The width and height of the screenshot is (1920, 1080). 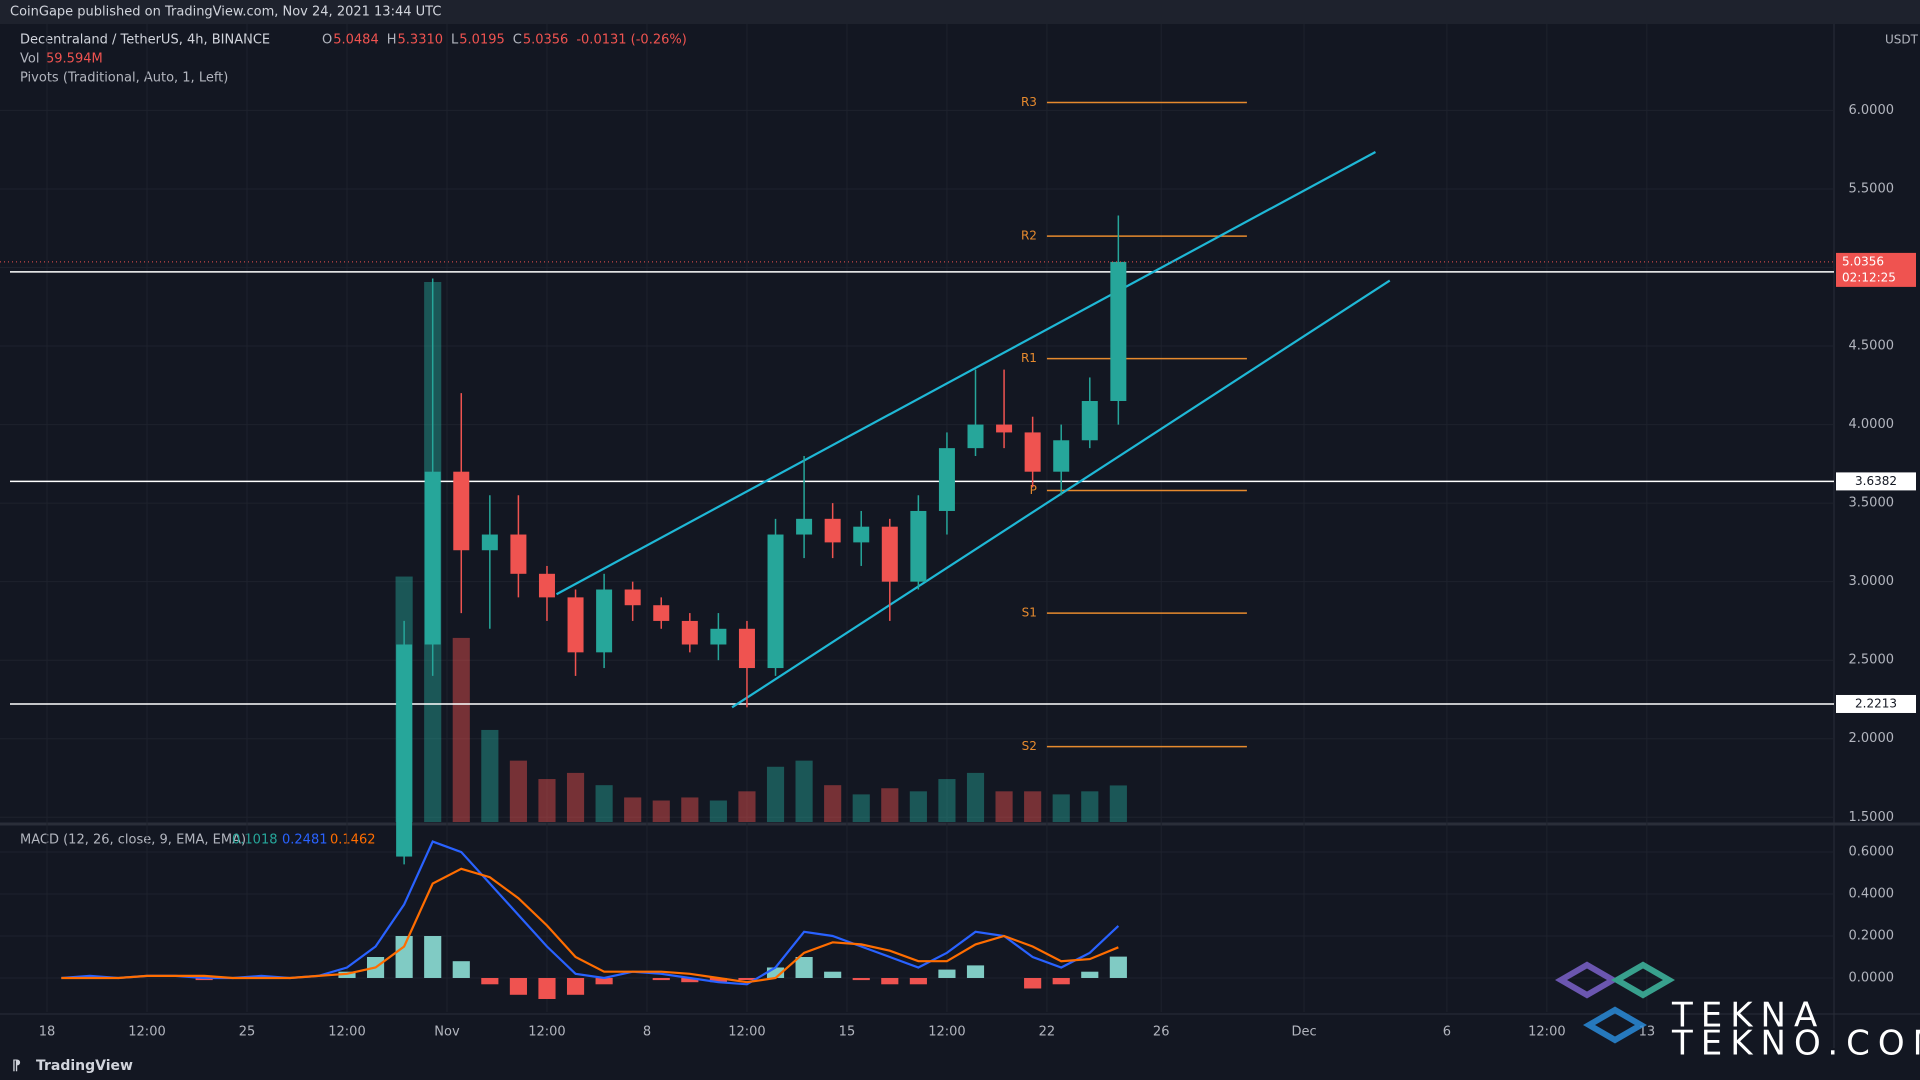 What do you see at coordinates (1872, 660) in the screenshot?
I see `y-tick-label: 2.5000` at bounding box center [1872, 660].